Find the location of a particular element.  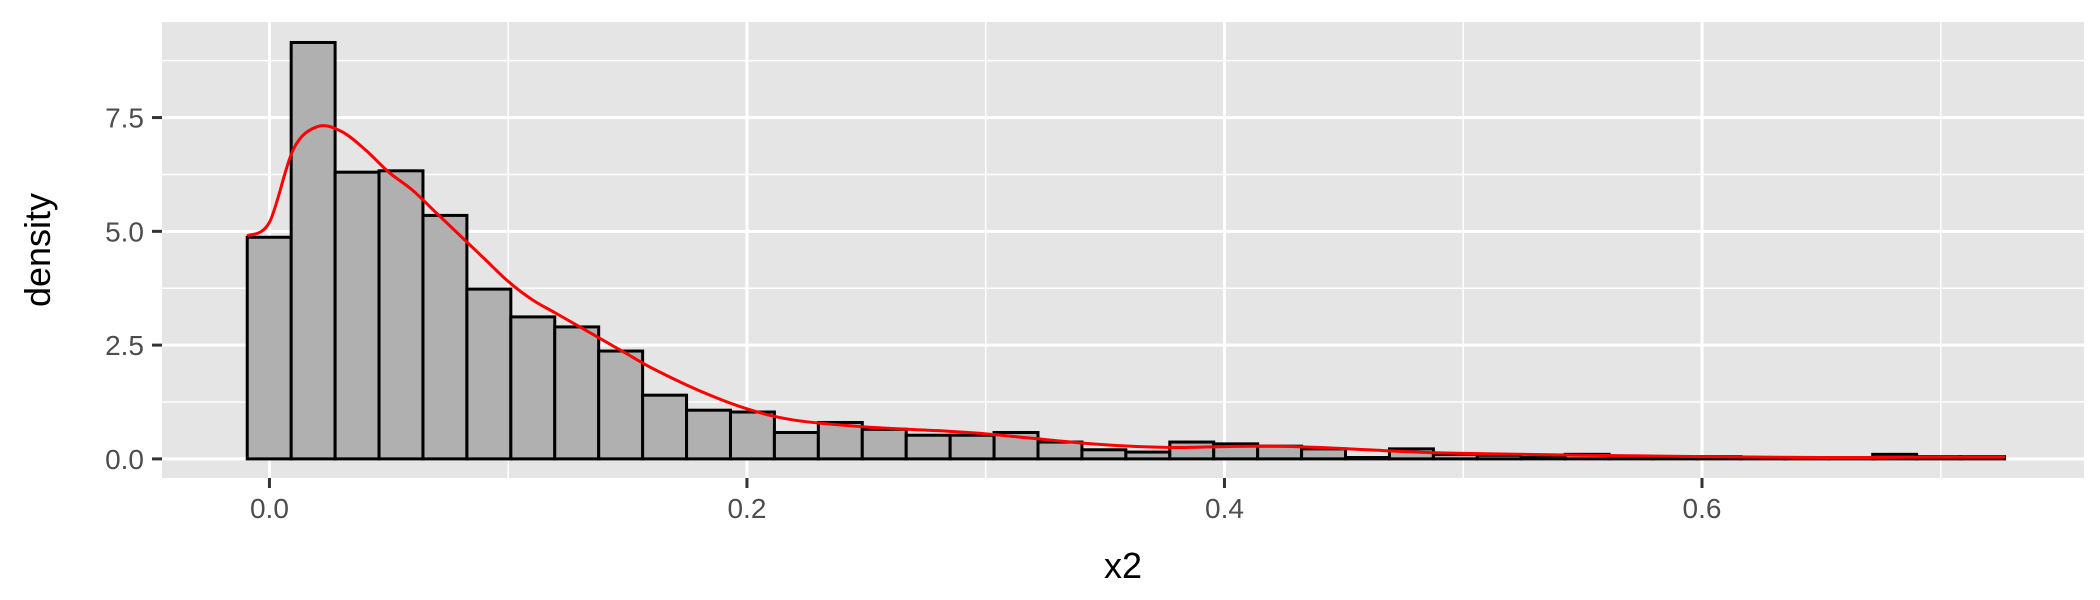

y-tick-label: 0.0 is located at coordinates (124, 459).